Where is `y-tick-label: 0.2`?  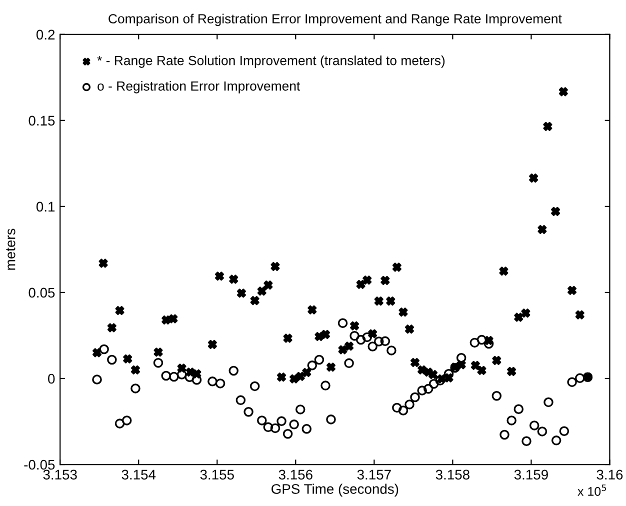 y-tick-label: 0.2 is located at coordinates (45, 35).